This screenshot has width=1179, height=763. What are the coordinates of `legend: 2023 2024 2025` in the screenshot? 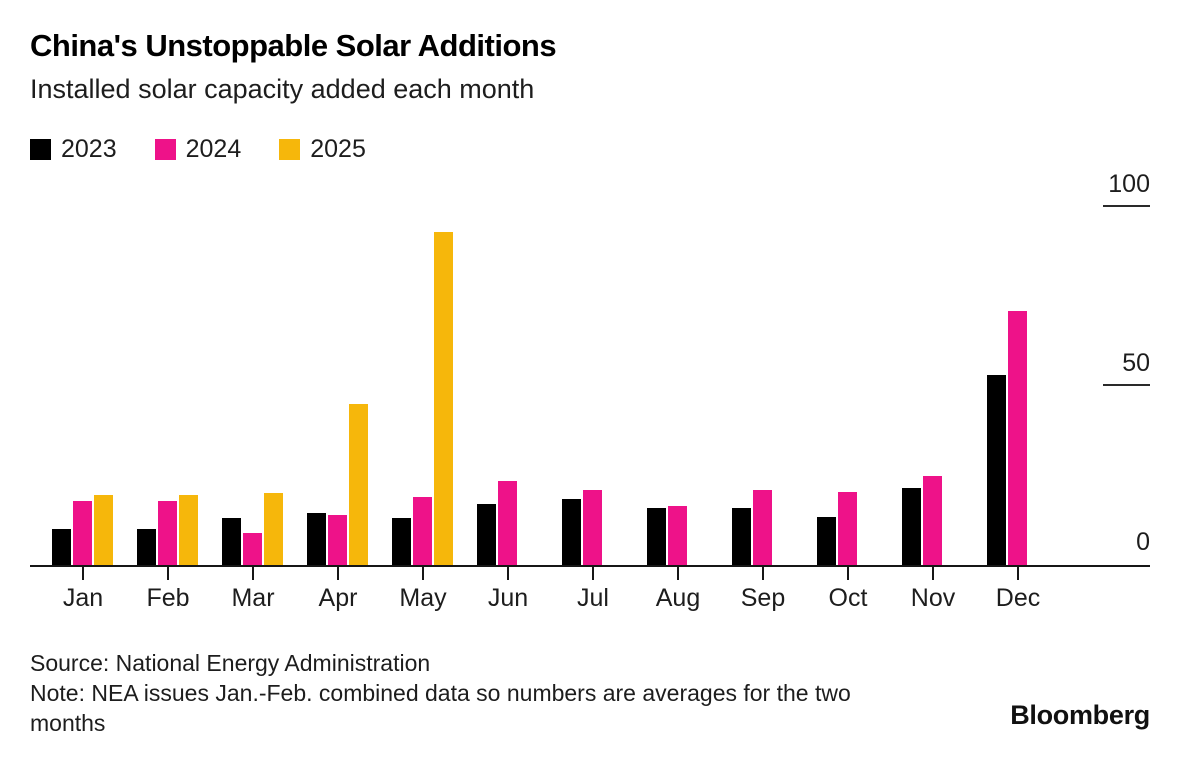 It's located at (198, 149).